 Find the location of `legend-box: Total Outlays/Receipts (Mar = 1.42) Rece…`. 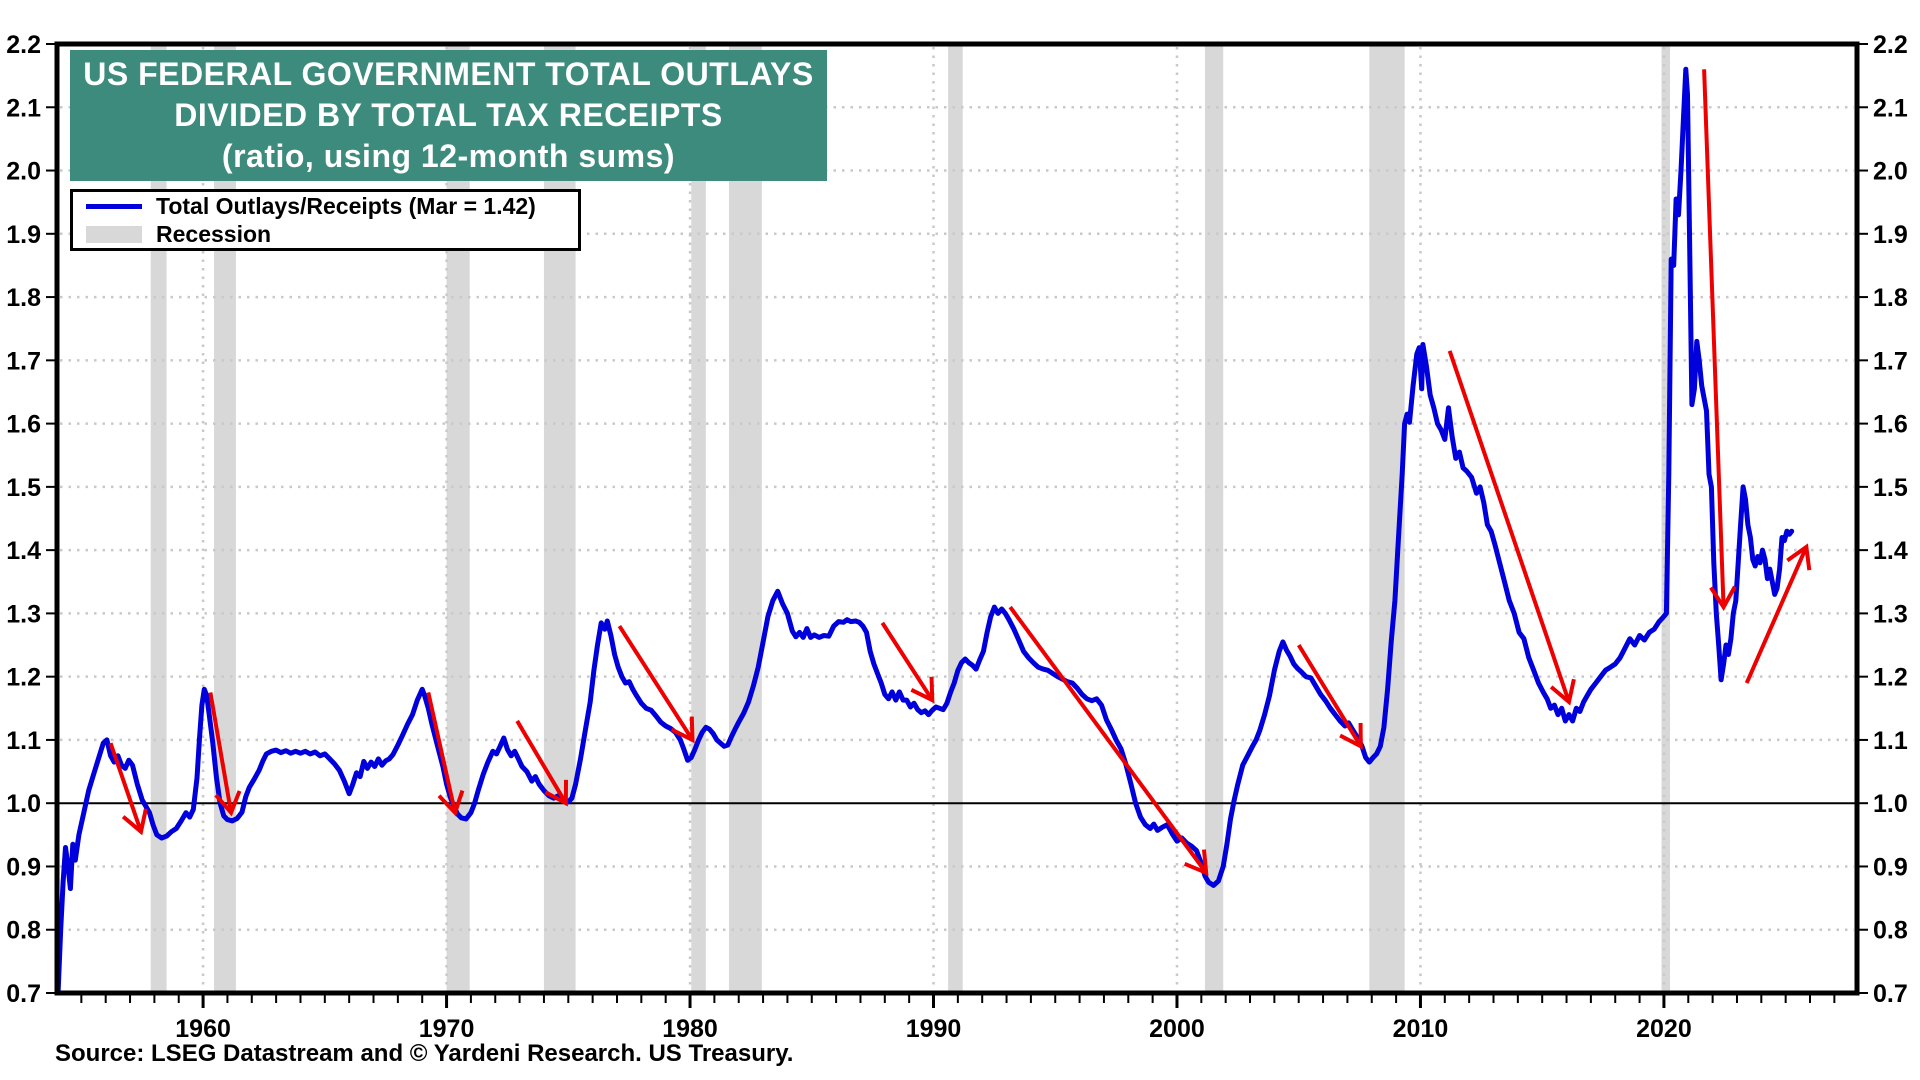

legend-box: Total Outlays/Receipts (Mar = 1.42) Rece… is located at coordinates (325, 220).